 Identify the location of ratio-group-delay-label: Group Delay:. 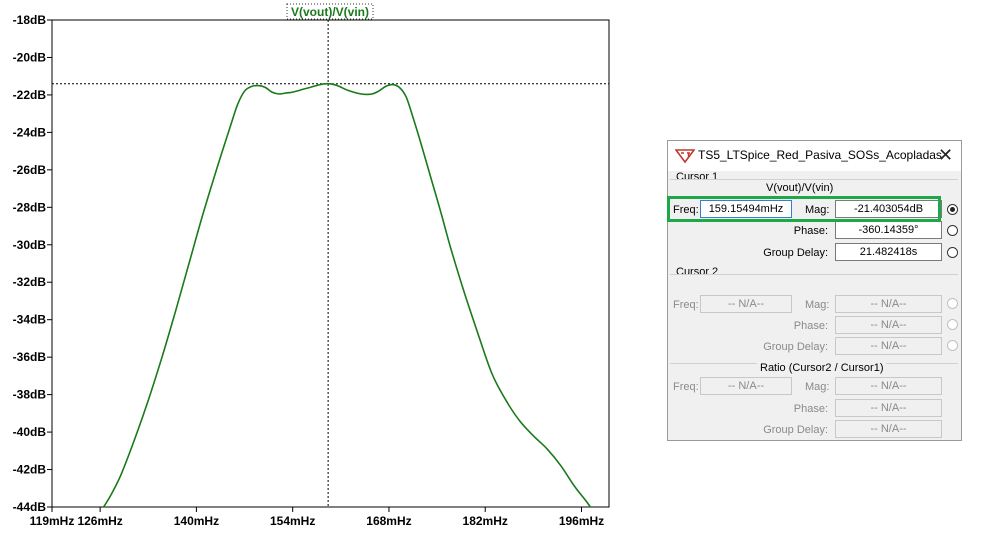
(795, 430).